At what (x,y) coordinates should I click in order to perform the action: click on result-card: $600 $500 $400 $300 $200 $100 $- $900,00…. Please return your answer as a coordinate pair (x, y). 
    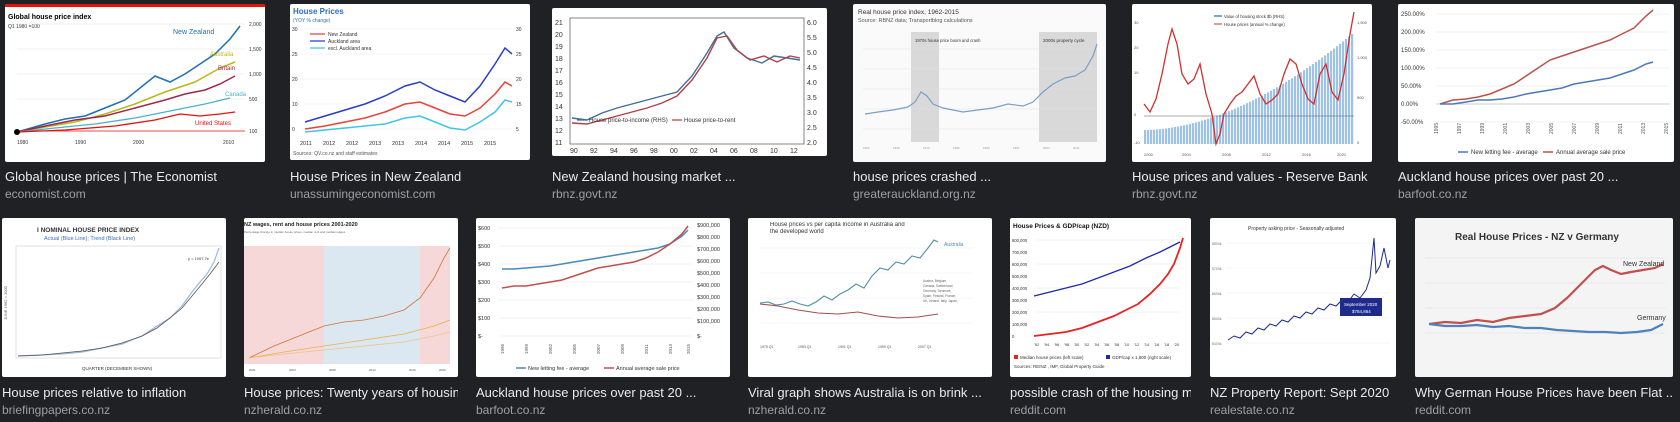
    Looking at the image, I should click on (604, 318).